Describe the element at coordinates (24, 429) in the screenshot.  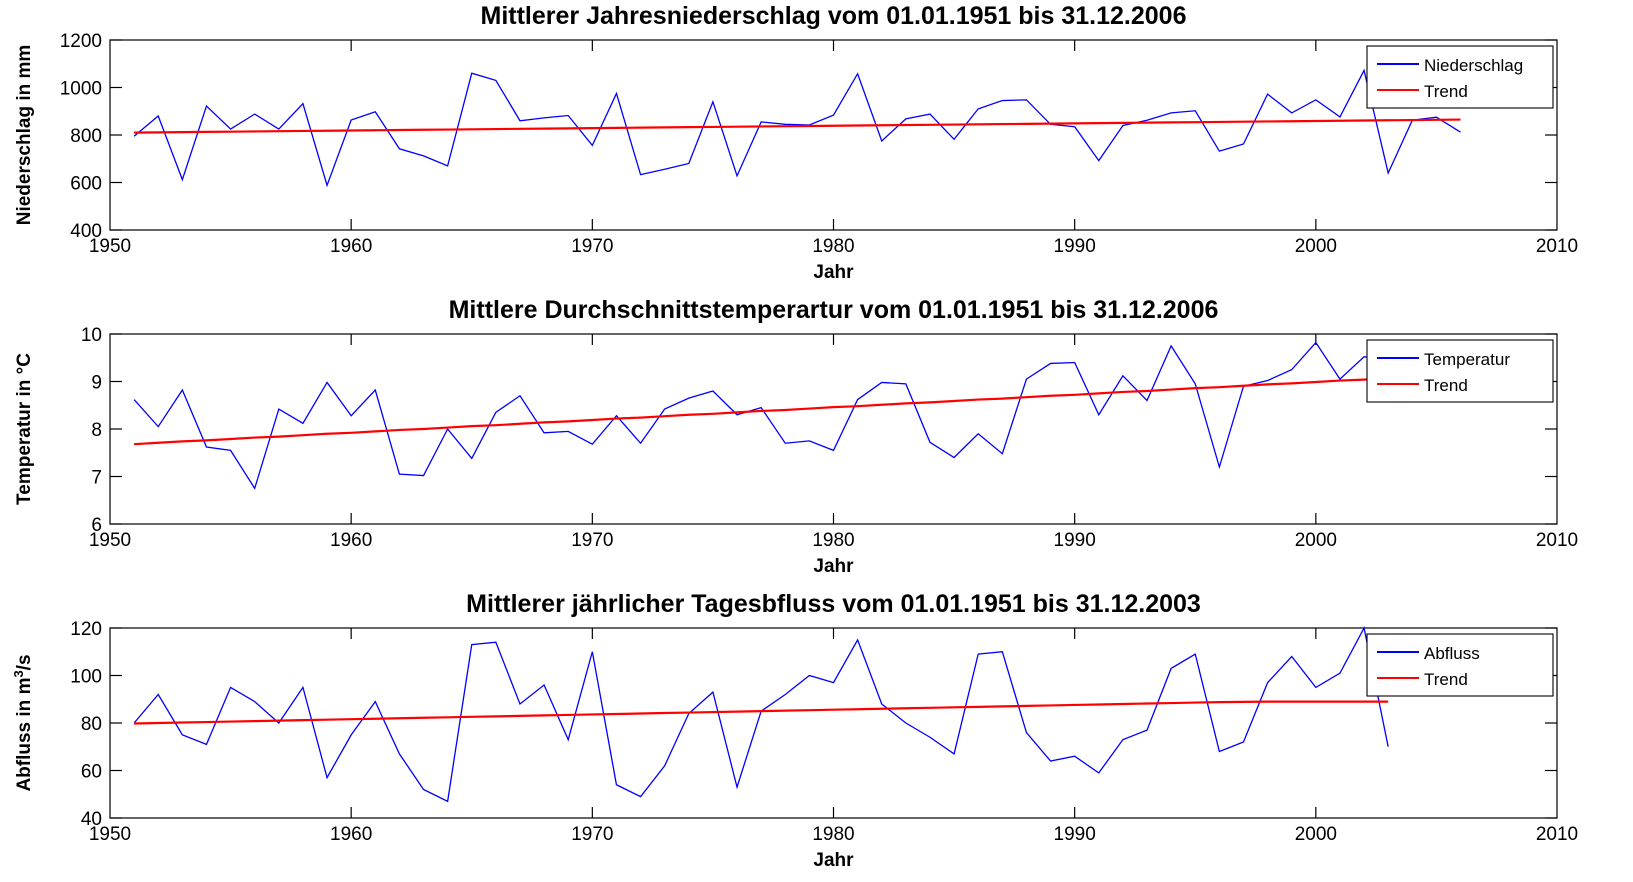
I see `y-axis-label: Temperatur in °C` at that location.